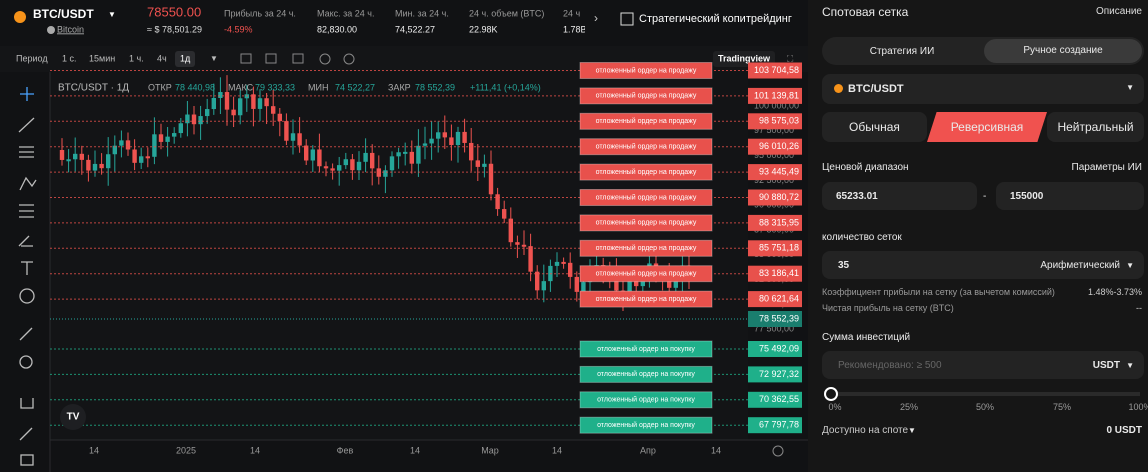 The image size is (1148, 472). Describe the element at coordinates (744, 58) in the screenshot. I see `tradingview: Tradingview` at that location.